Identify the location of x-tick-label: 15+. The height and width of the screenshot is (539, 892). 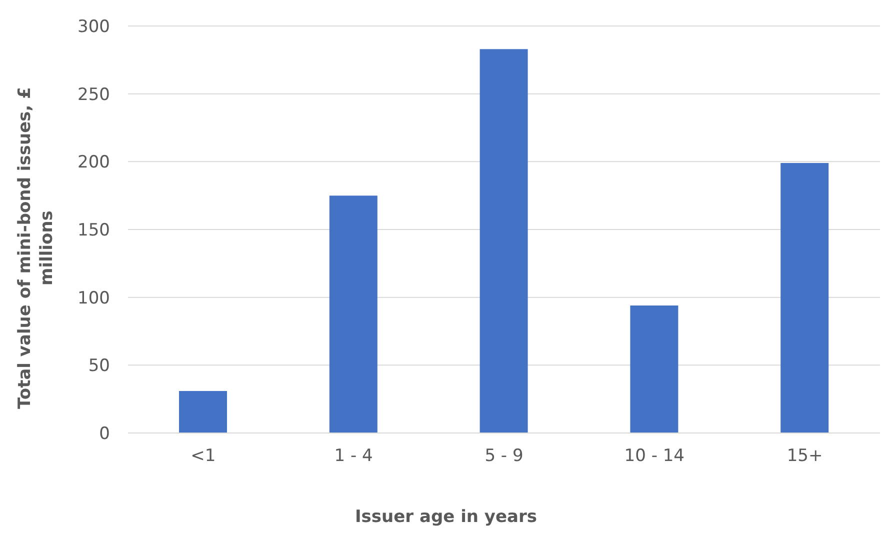
(804, 456).